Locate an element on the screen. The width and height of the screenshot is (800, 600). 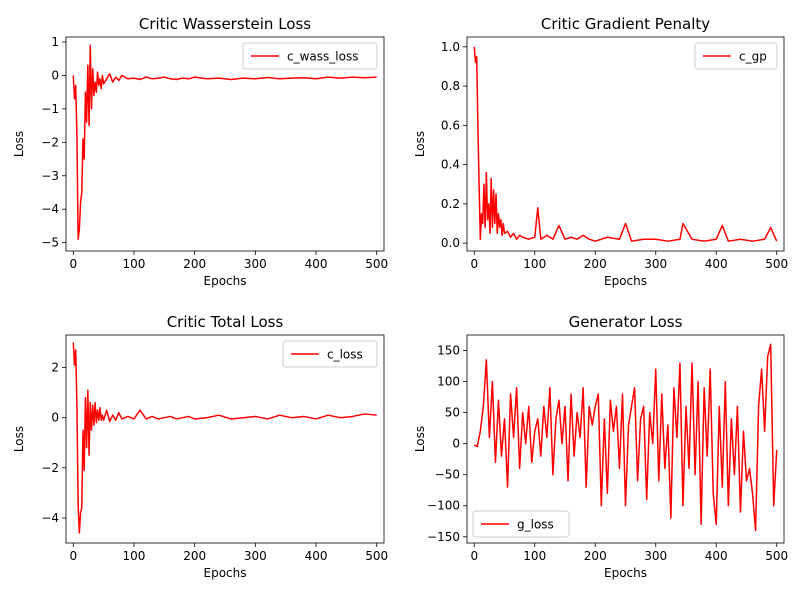
legend: c_gp is located at coordinates (736, 56).